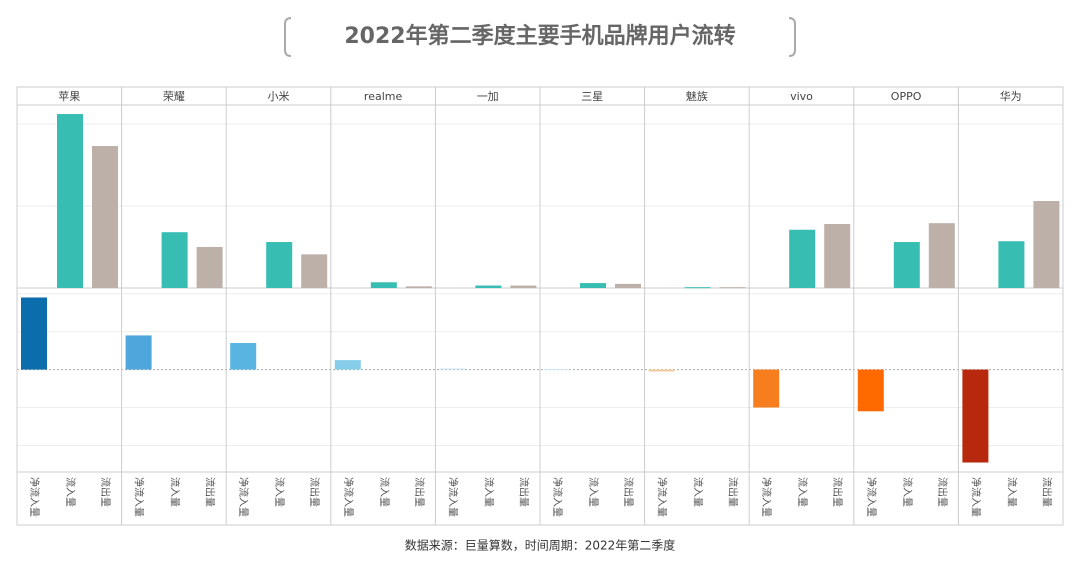 This screenshot has width=1080, height=561. I want to click on brand-label: 荣耀, so click(174, 96).